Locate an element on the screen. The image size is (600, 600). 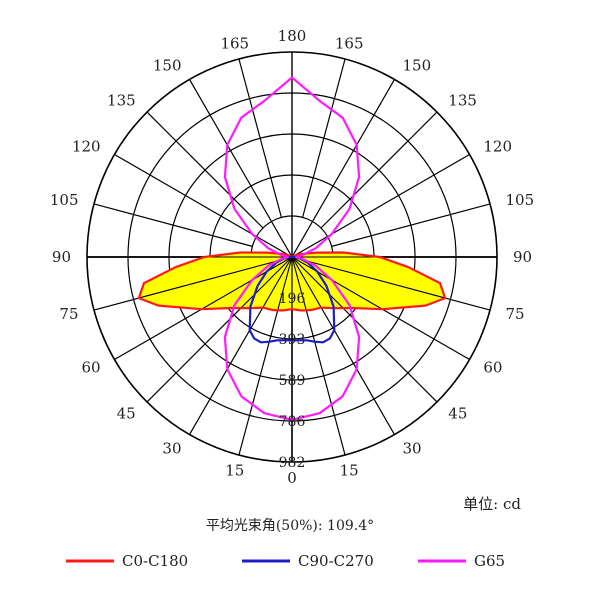
radial-tick-label: 393 is located at coordinates (292, 340).